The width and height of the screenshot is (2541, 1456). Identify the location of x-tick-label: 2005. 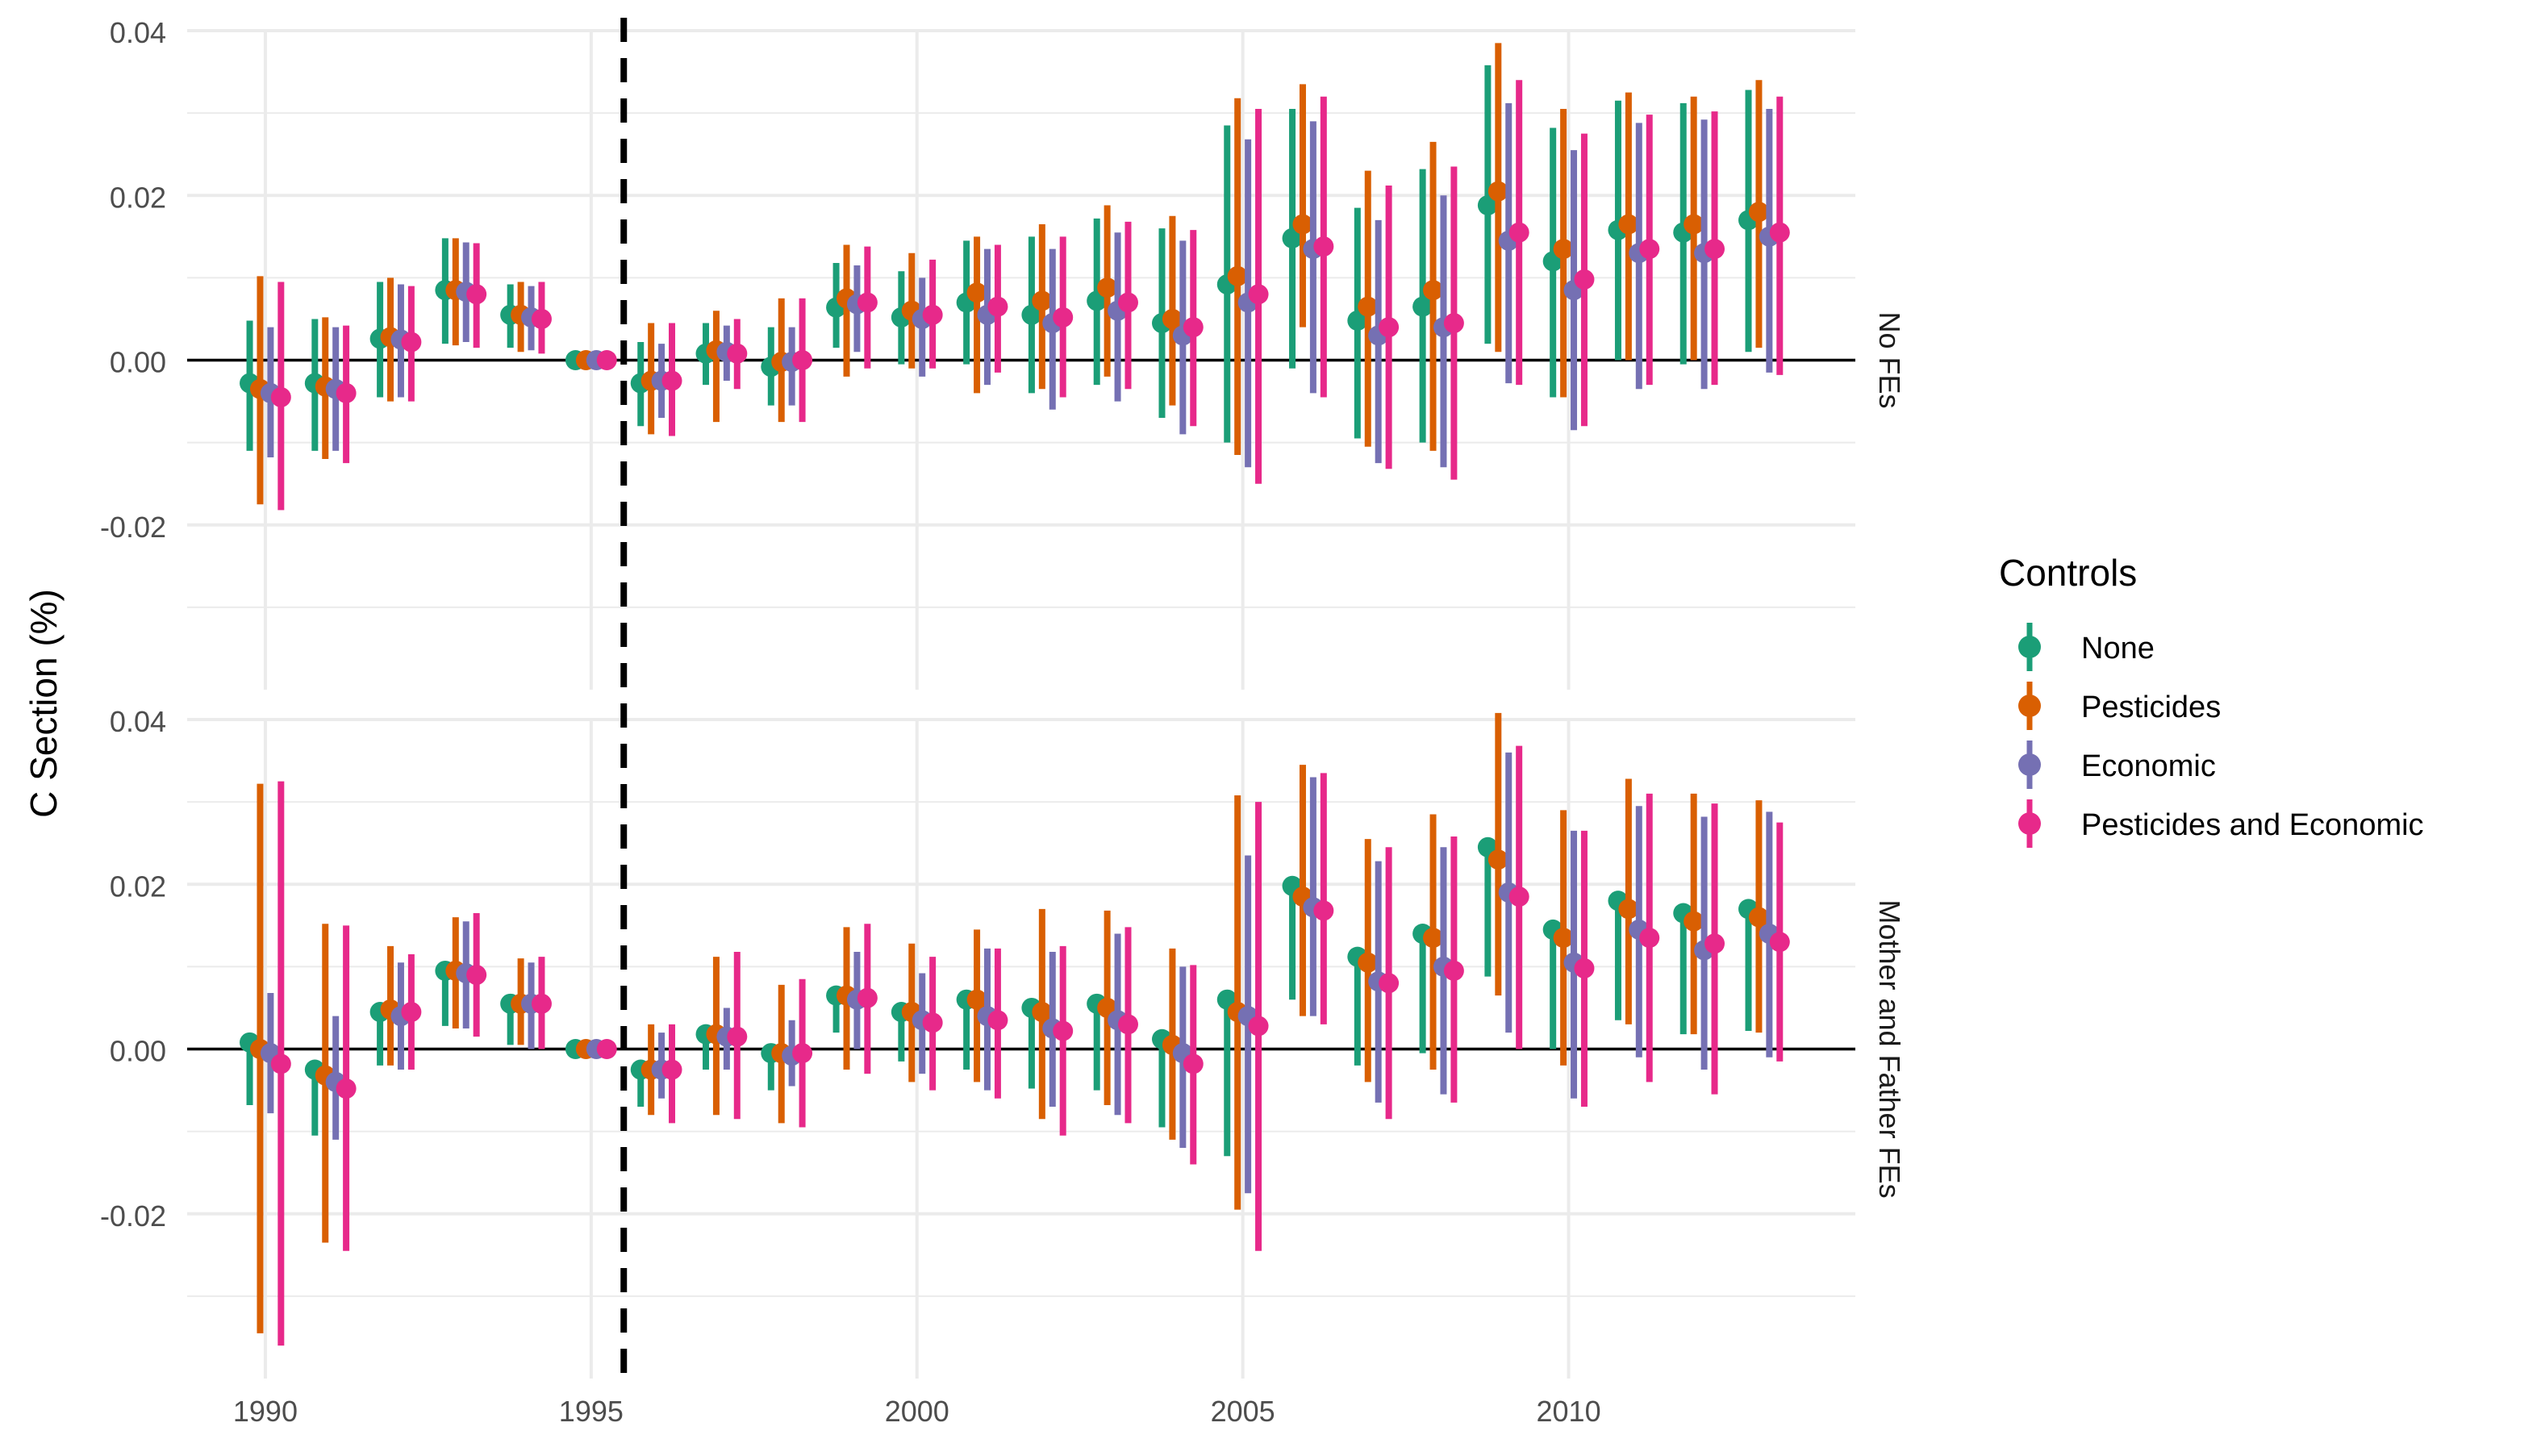
(1243, 1412).